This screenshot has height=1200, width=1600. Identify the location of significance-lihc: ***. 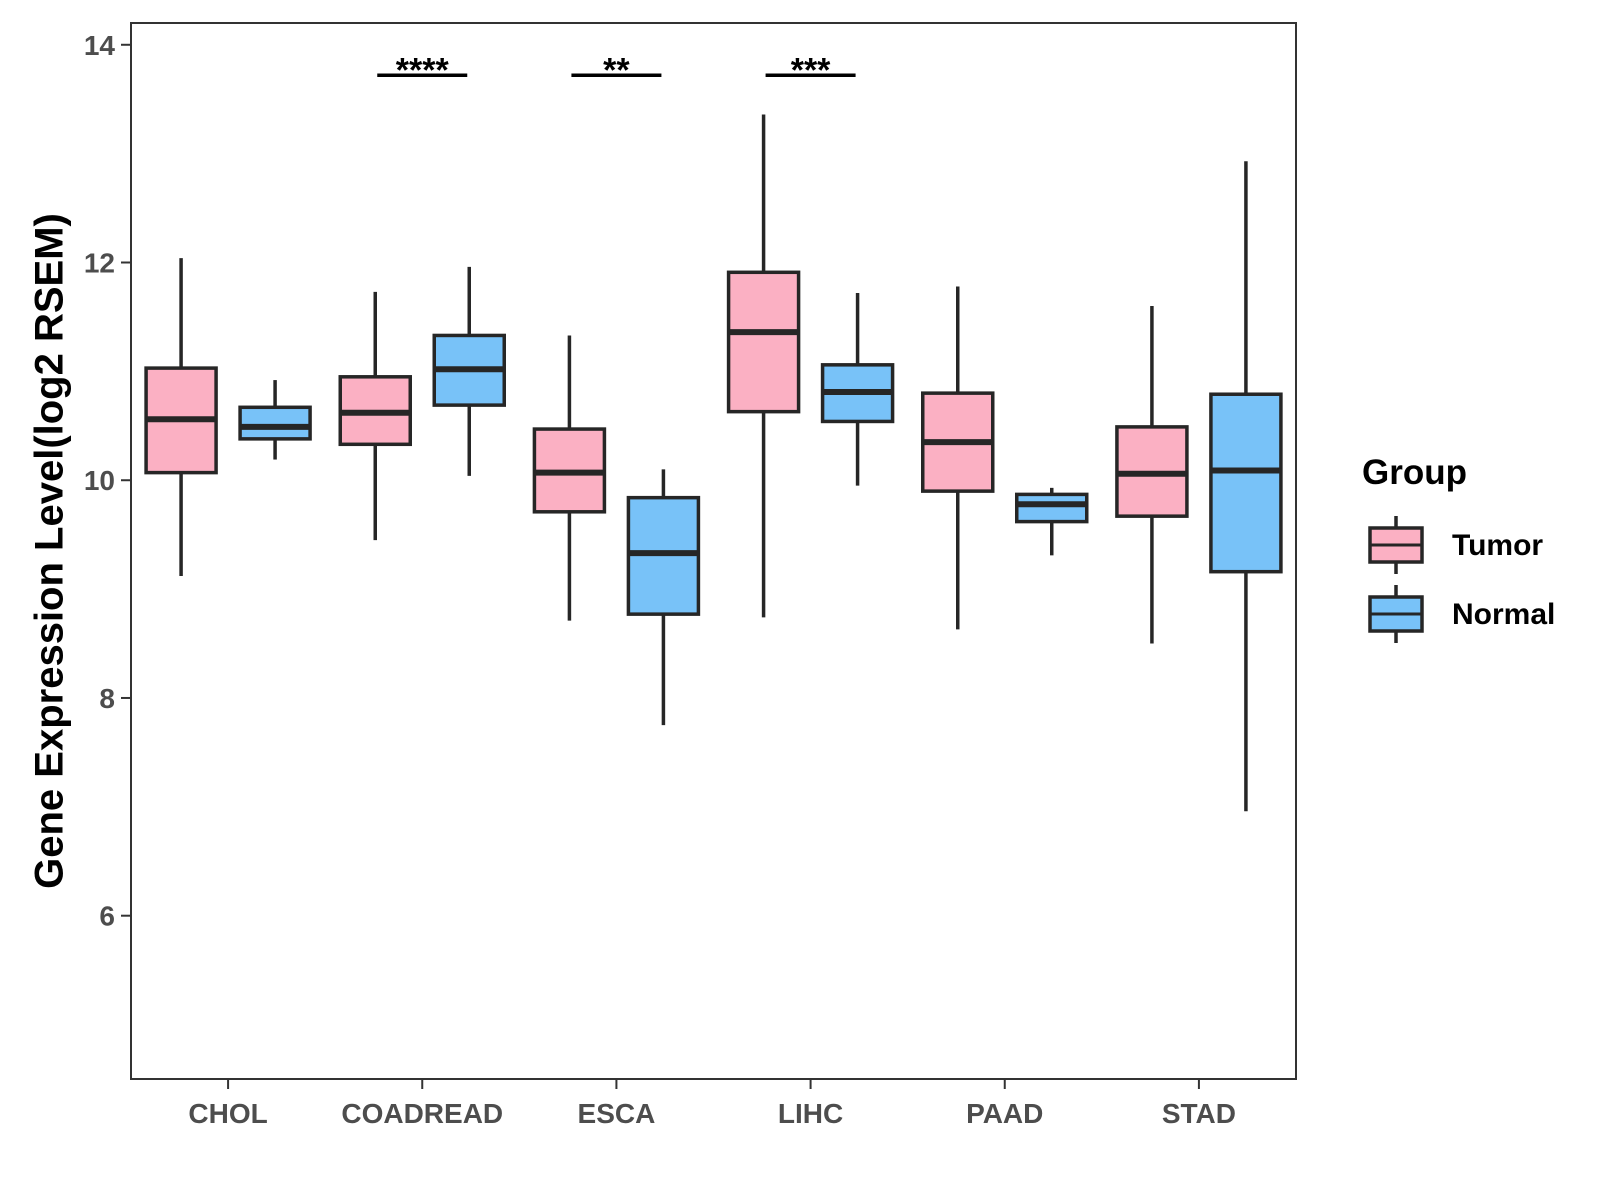
(810, 70).